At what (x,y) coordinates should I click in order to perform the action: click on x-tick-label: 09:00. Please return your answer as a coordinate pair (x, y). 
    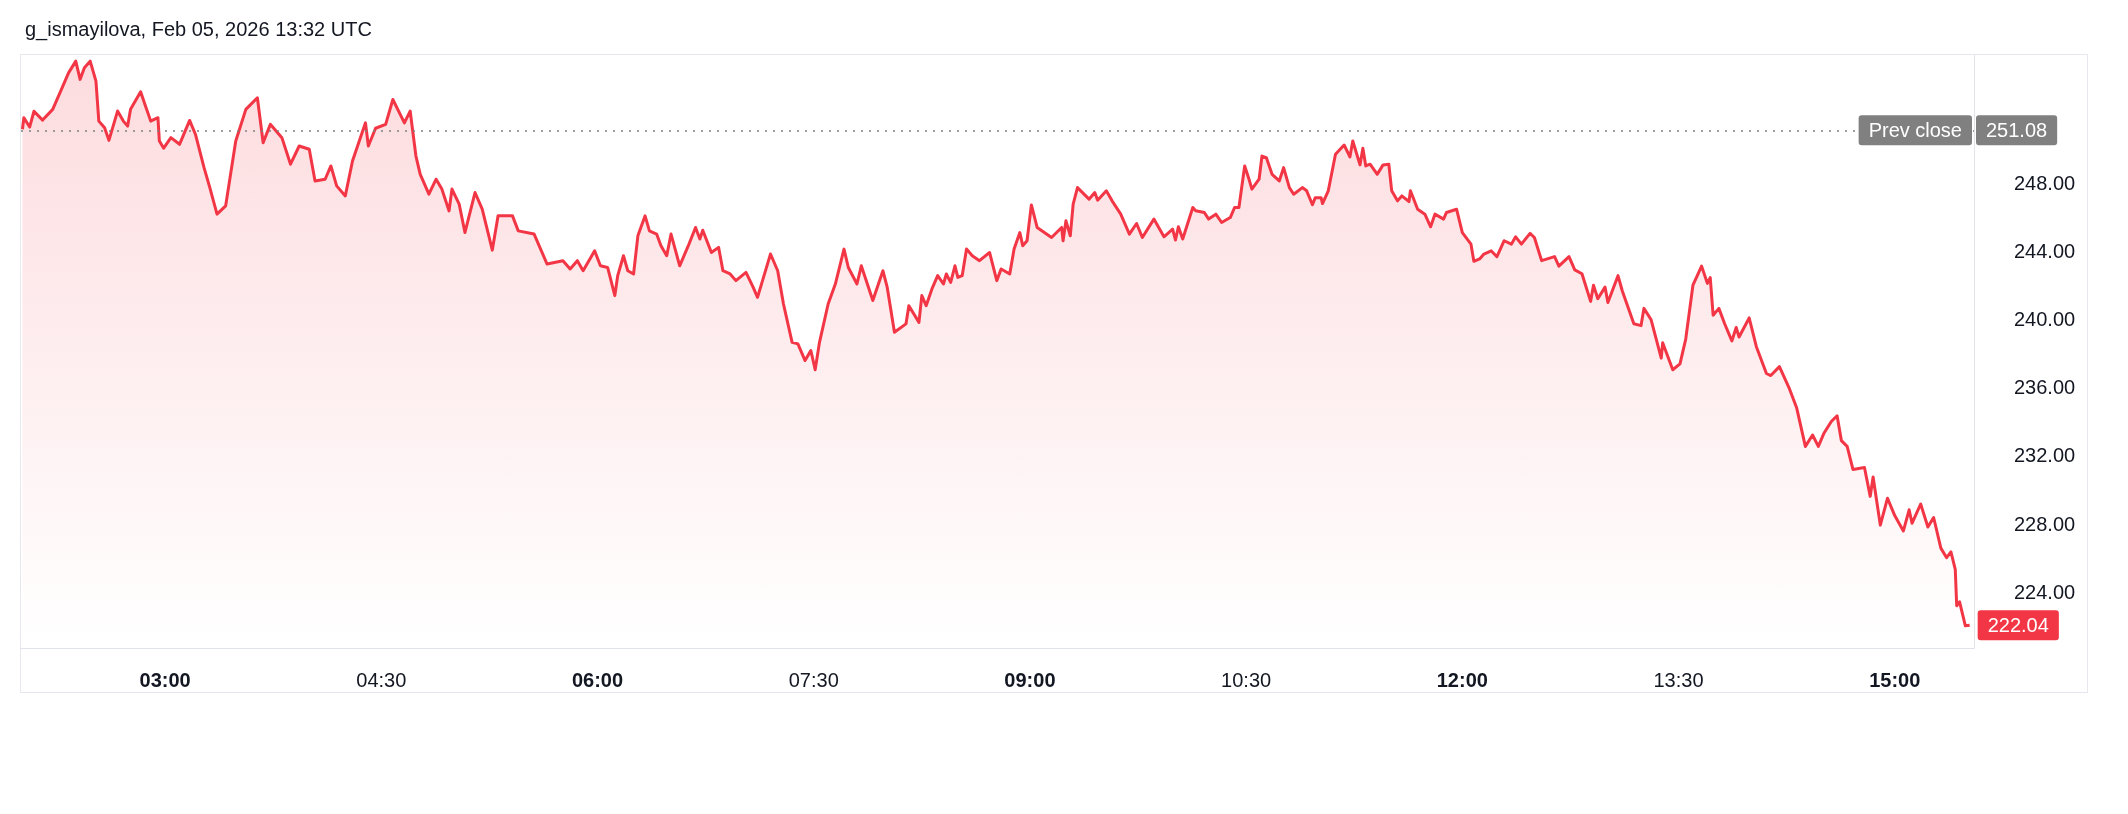
    Looking at the image, I should click on (1030, 680).